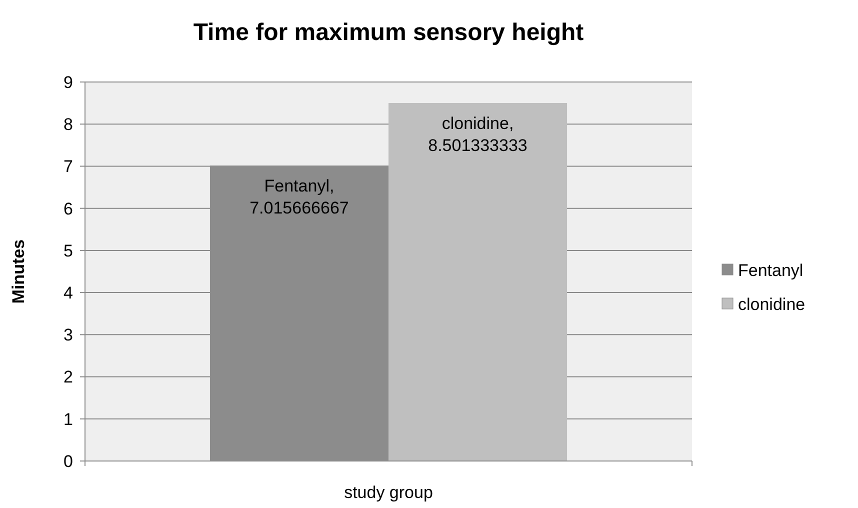 The image size is (858, 508). Describe the element at coordinates (772, 304) in the screenshot. I see `legend-label: clonidine` at that location.